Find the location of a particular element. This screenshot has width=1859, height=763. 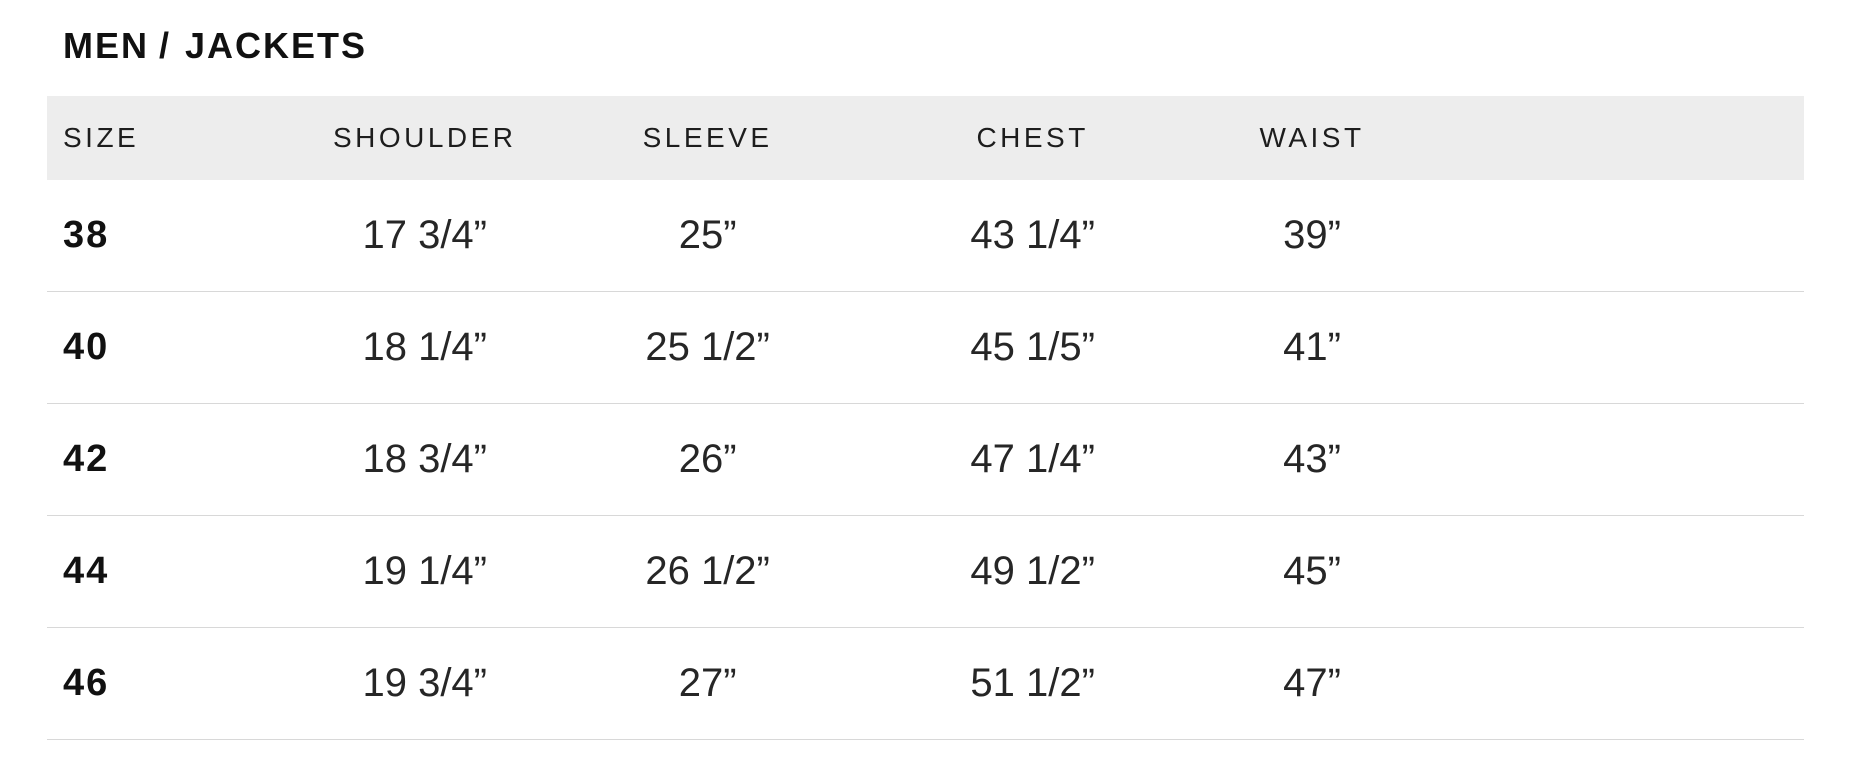

cell-sleeve: 26” is located at coordinates (707, 458).